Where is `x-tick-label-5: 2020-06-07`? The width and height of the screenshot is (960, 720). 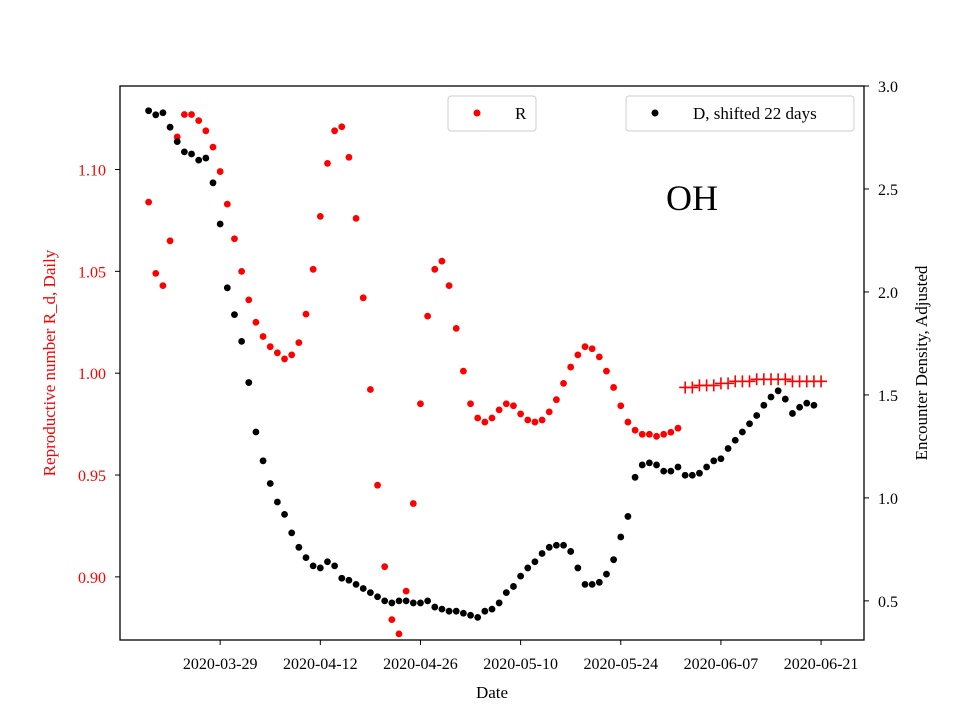 x-tick-label-5: 2020-06-07 is located at coordinates (721, 664).